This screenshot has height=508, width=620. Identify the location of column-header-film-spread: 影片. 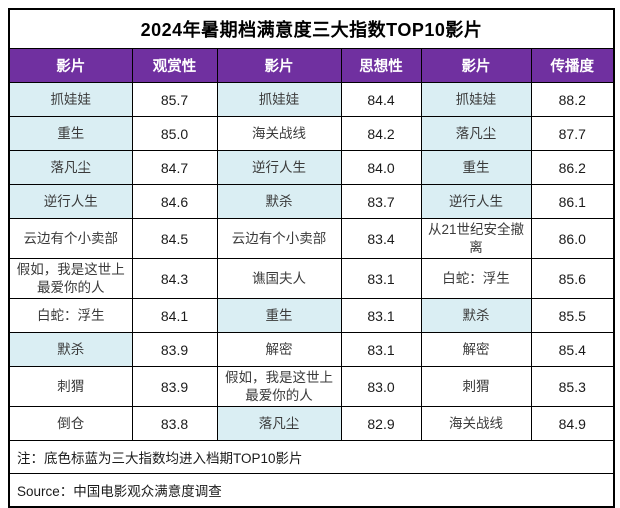
(476, 65).